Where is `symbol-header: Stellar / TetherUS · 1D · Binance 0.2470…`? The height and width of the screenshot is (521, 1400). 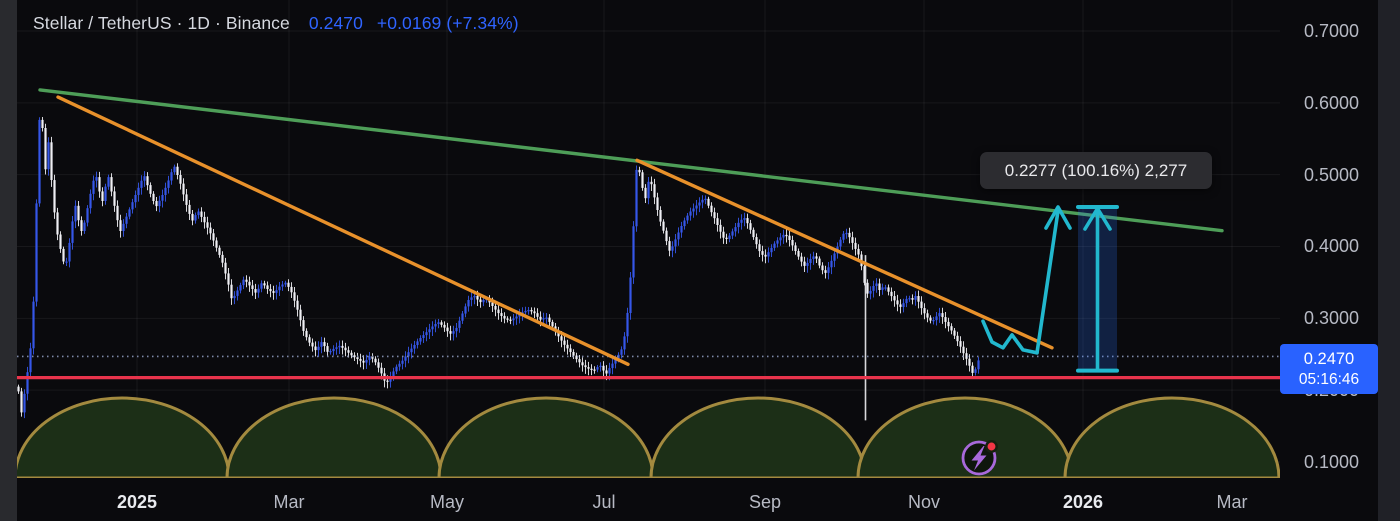 symbol-header: Stellar / TetherUS · 1D · Binance 0.2470… is located at coordinates (276, 23).